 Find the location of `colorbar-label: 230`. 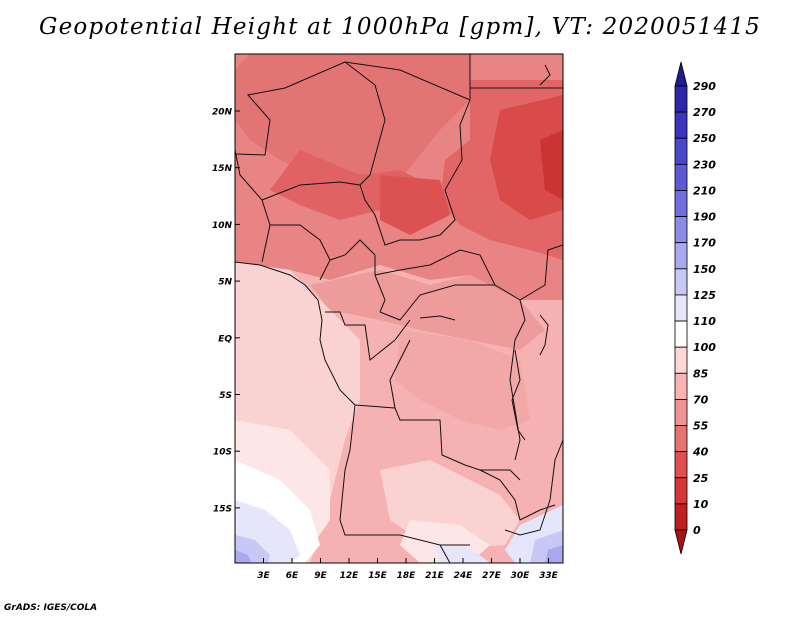

colorbar-label: 230 is located at coordinates (704, 164).